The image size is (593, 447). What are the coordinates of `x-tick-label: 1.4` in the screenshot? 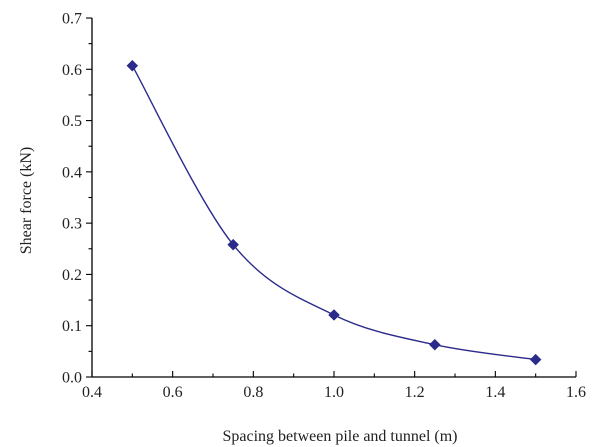 It's located at (495, 392).